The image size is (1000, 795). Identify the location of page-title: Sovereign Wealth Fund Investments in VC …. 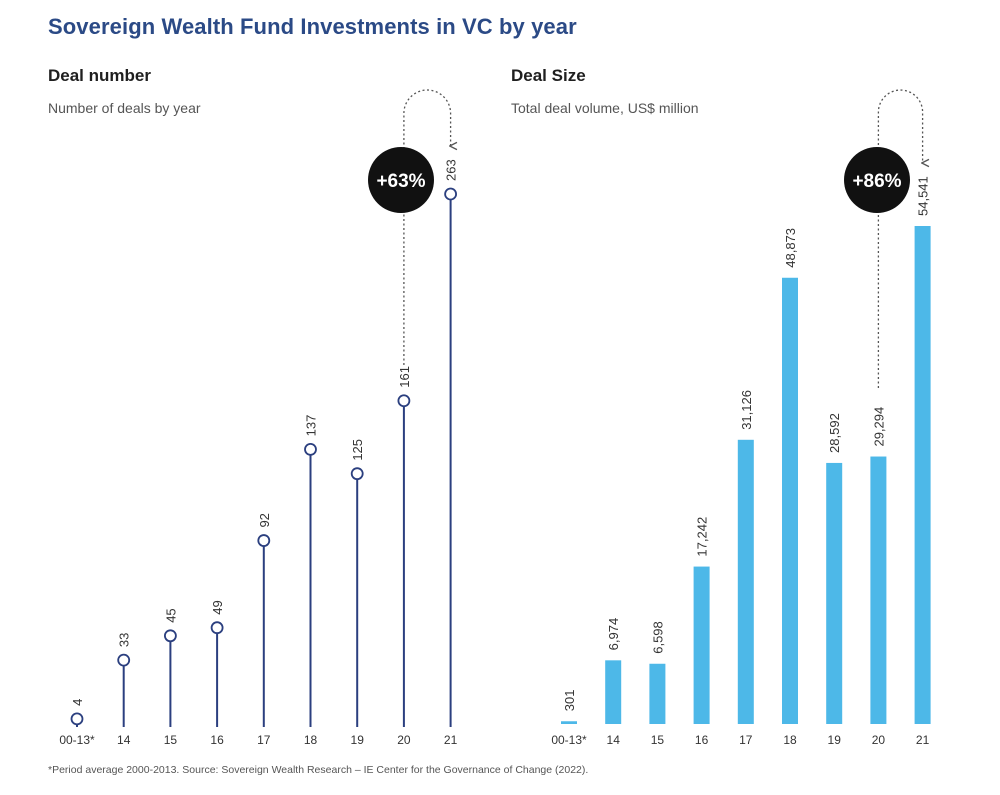
(312, 26).